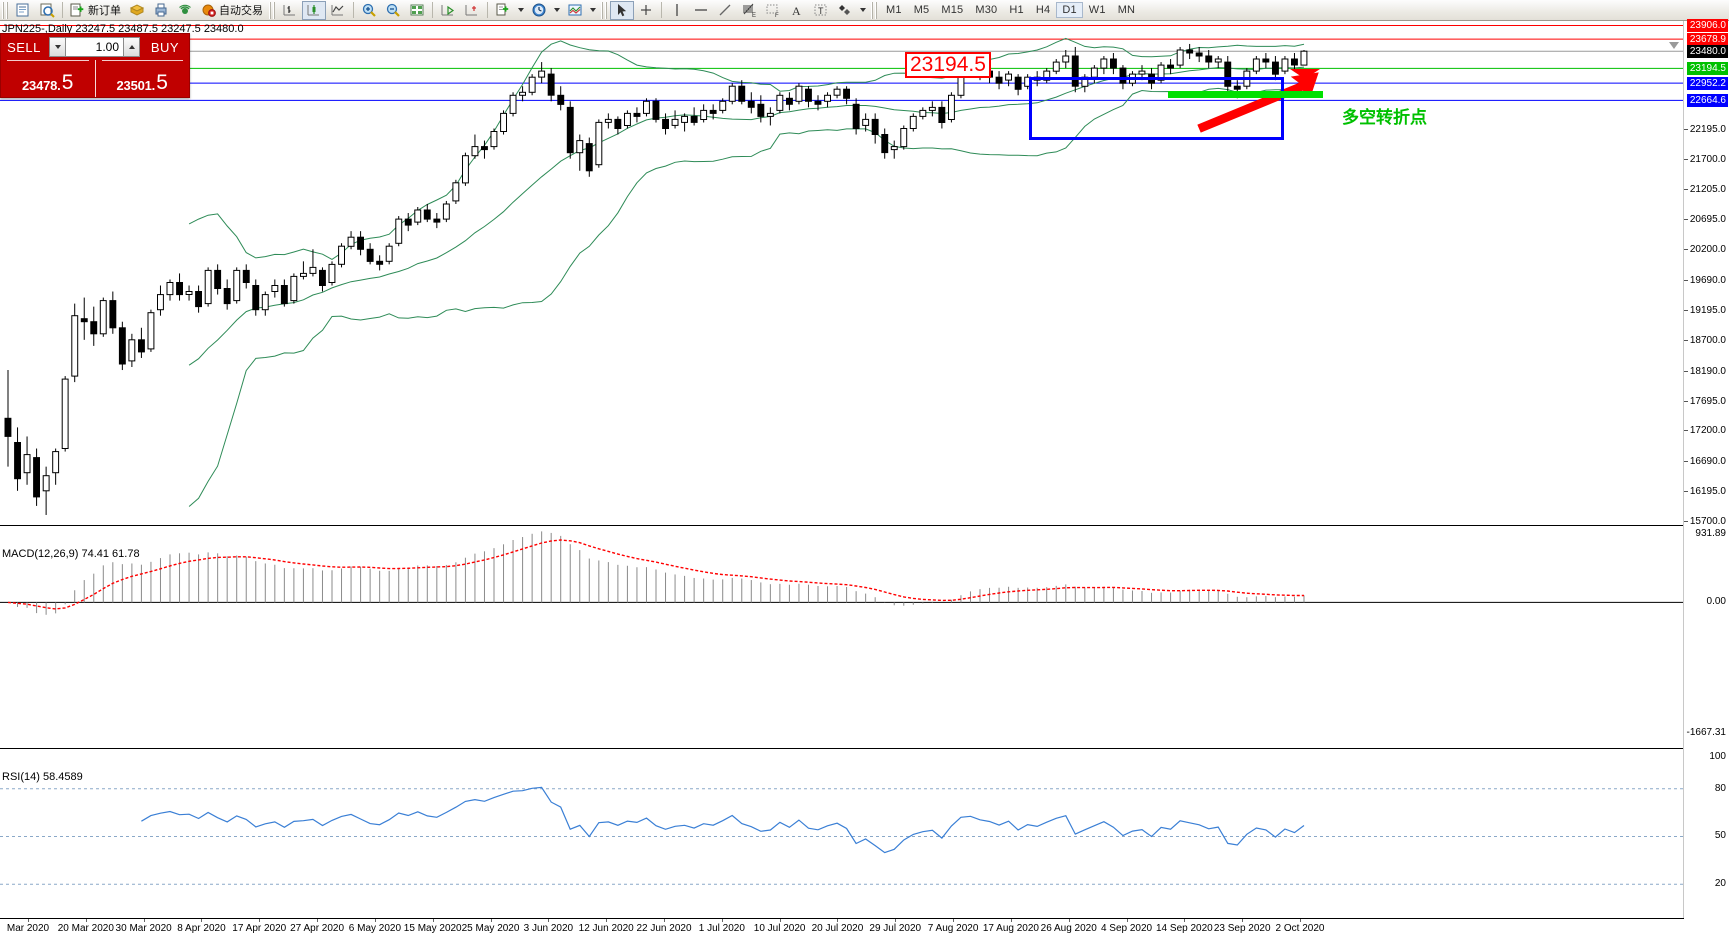  I want to click on sell-button: SELL, so click(24, 47).